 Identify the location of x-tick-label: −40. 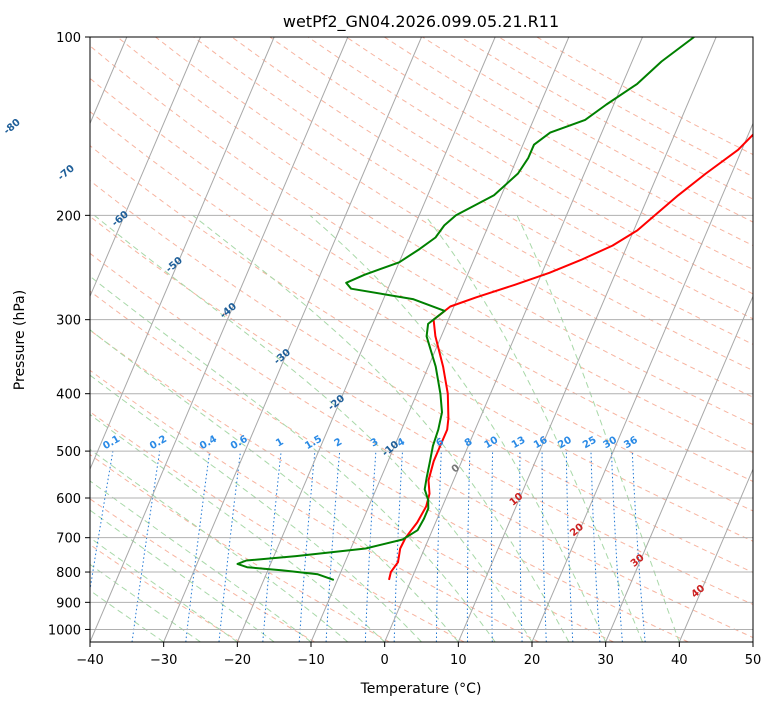
(89, 660).